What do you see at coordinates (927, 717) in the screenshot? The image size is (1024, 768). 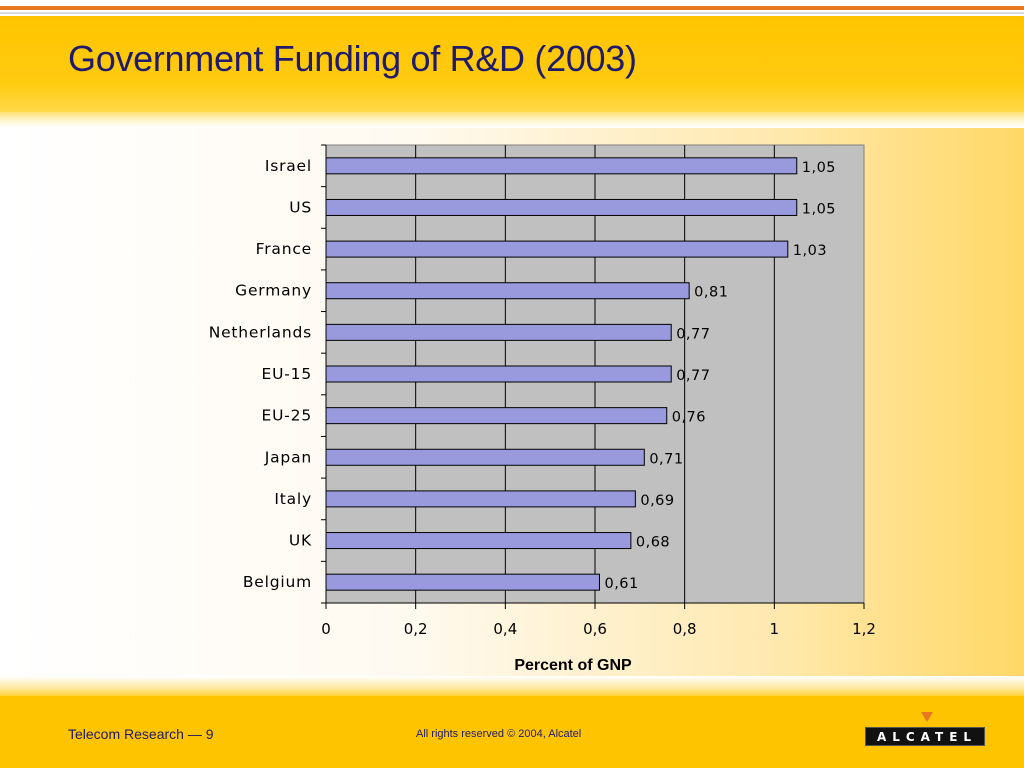 I see `logo-arrow-icon` at bounding box center [927, 717].